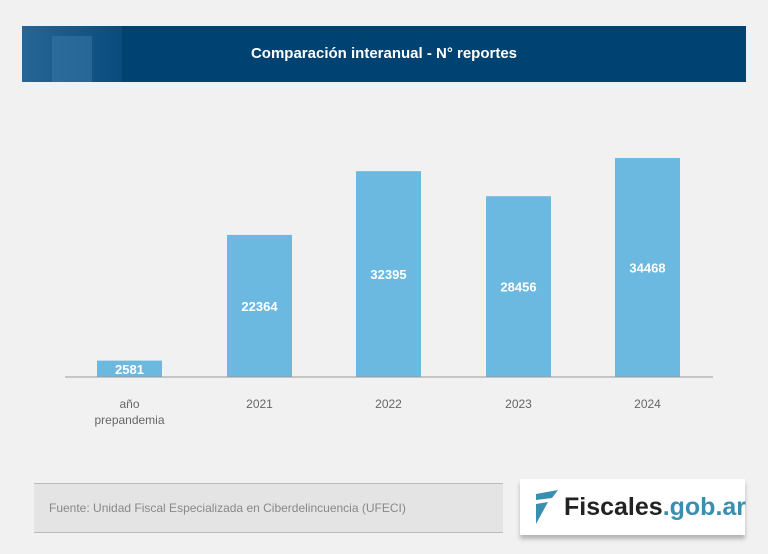  I want to click on x-tick-label: 2021, so click(259, 404).